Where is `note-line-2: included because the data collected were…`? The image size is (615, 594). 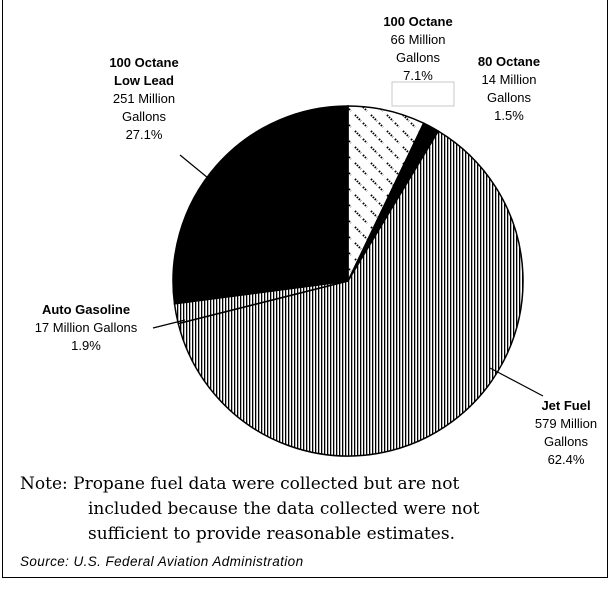 note-line-2: included because the data collected were… is located at coordinates (284, 509).